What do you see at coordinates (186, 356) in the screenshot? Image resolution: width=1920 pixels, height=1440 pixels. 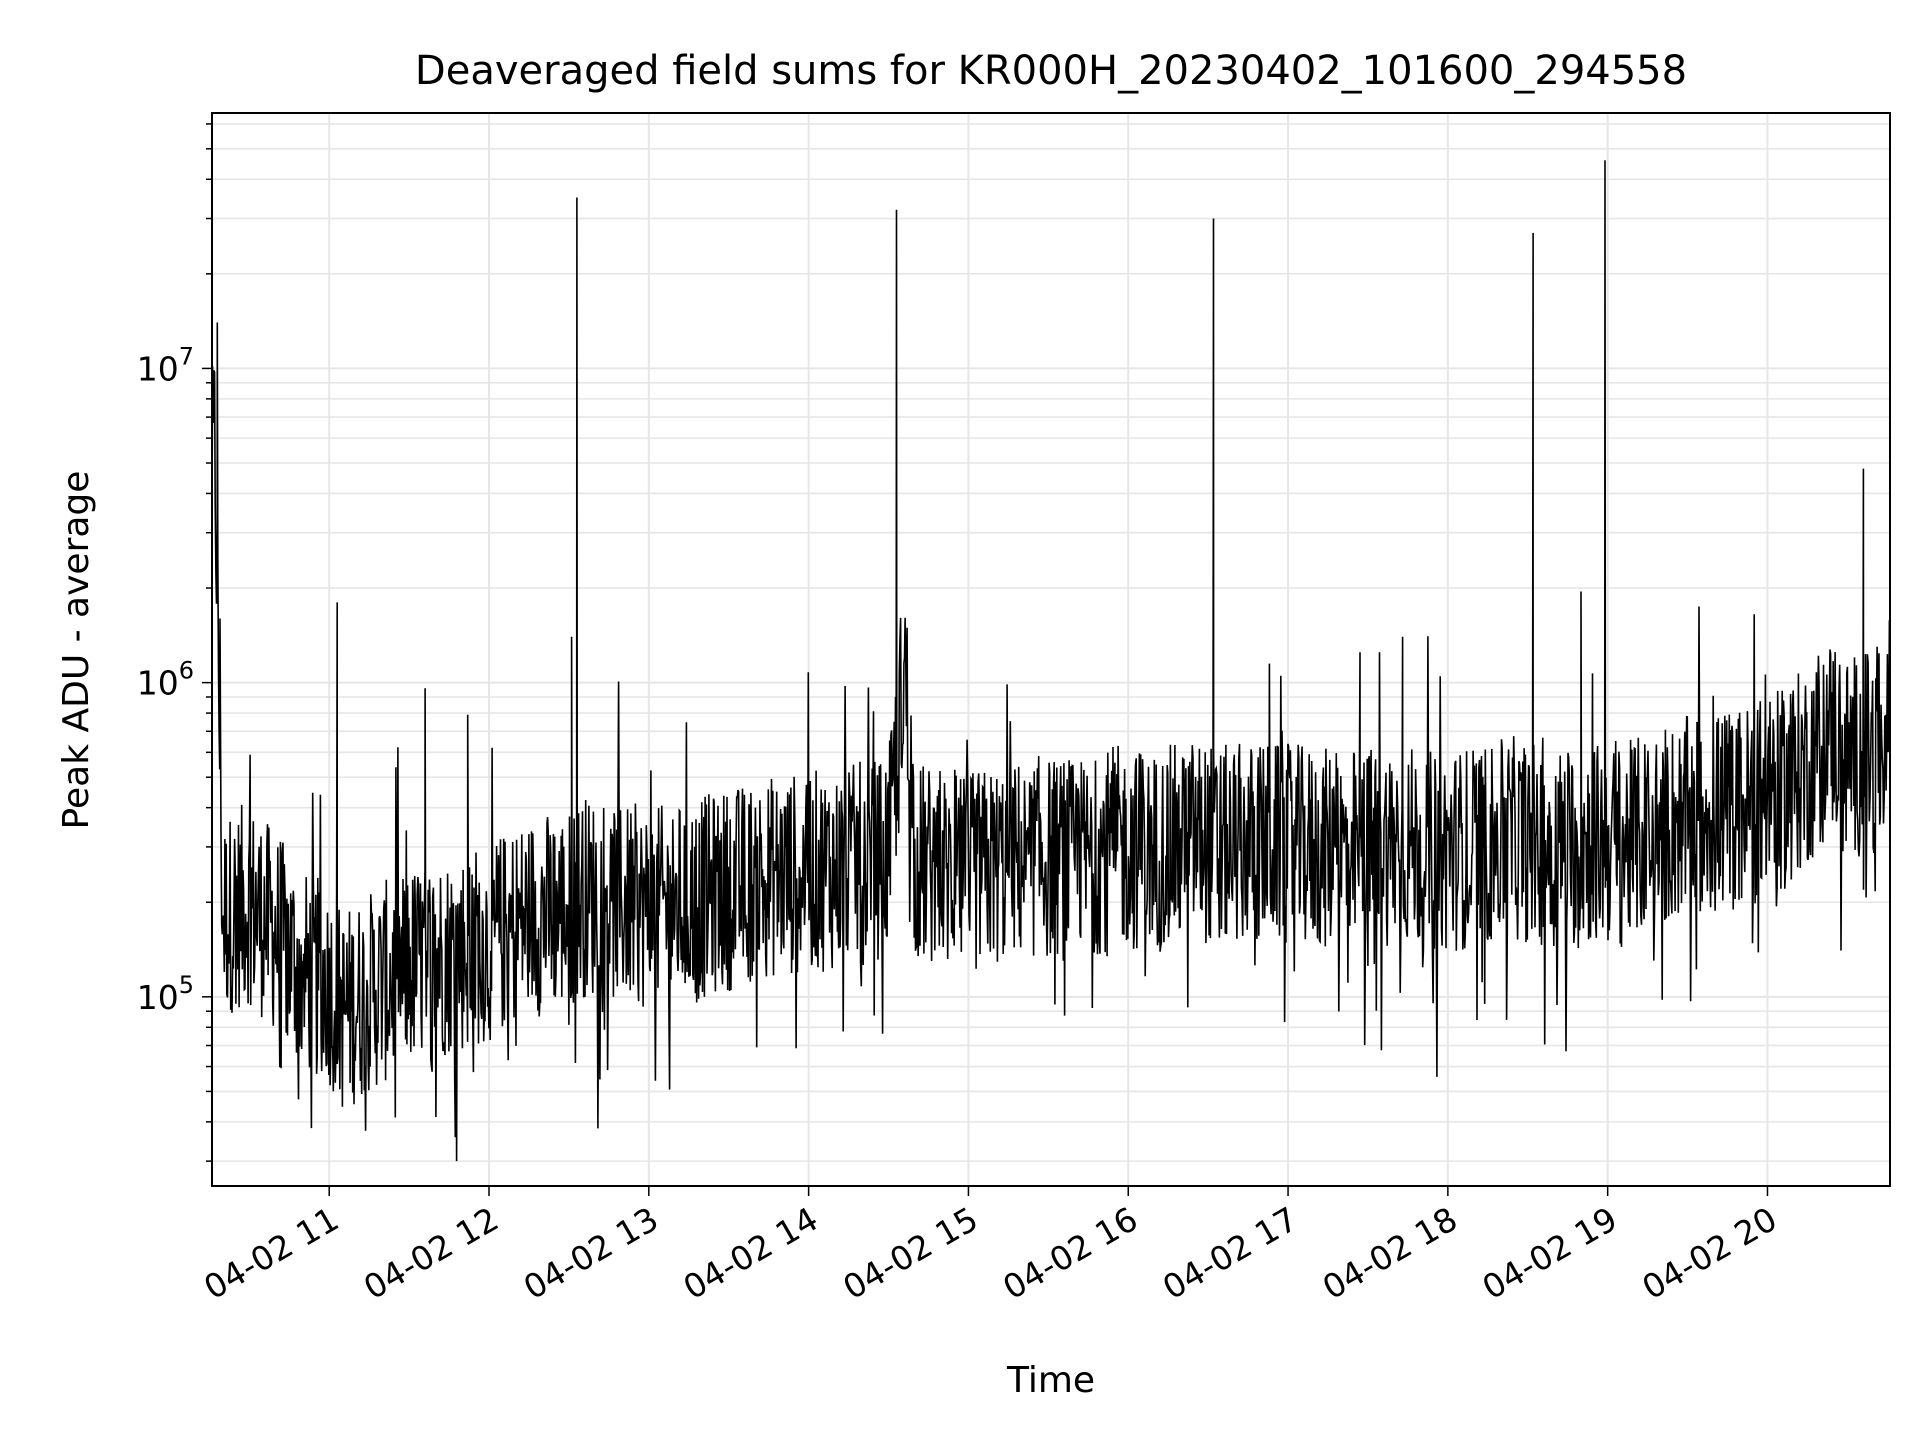 I see `y-tick-exponent: 7` at bounding box center [186, 356].